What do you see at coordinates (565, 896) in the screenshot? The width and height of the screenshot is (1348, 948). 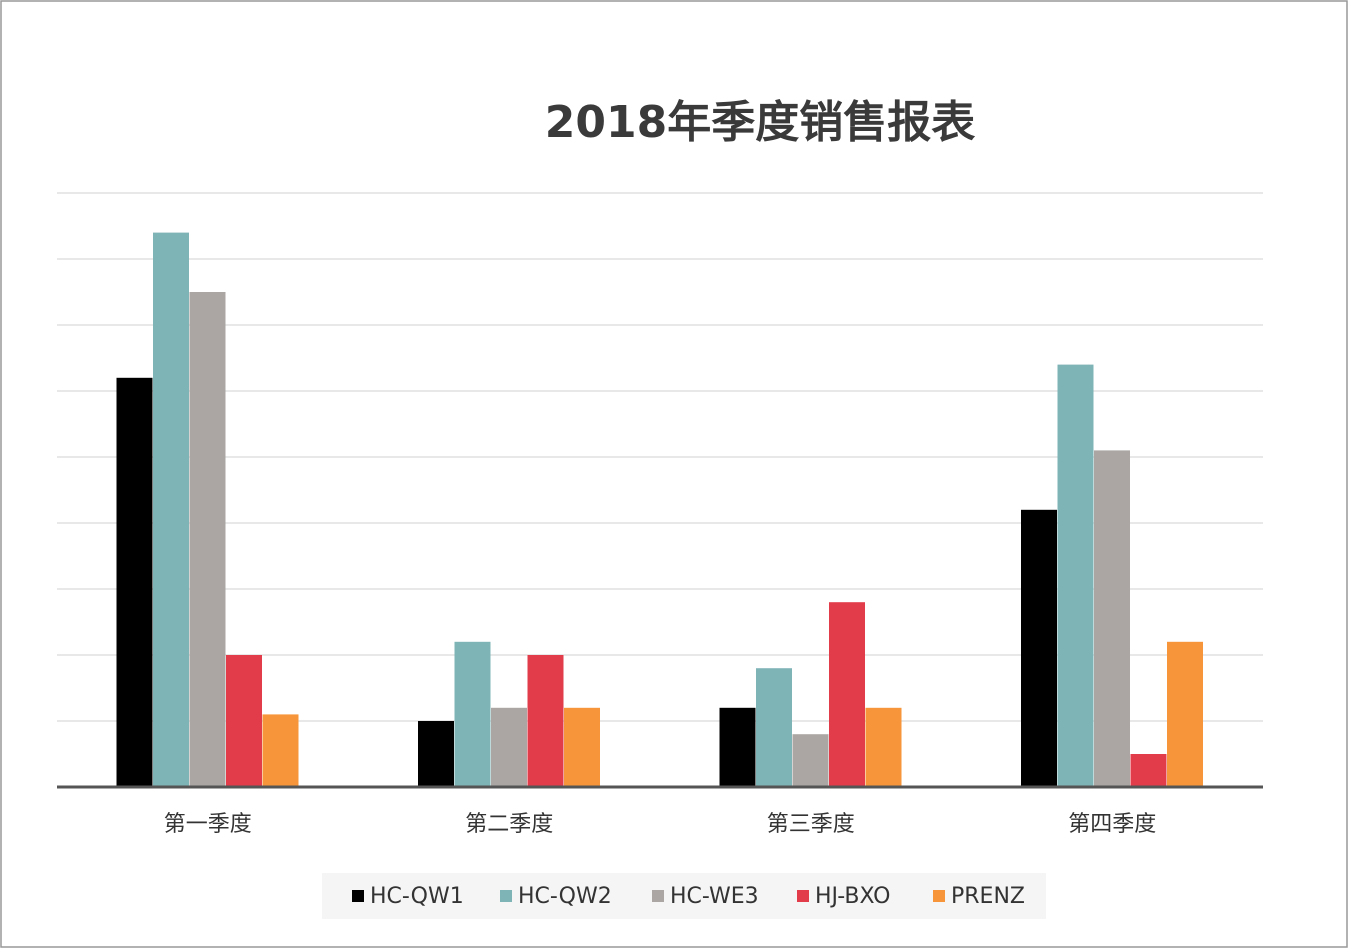 I see `legend-label: HC-QW2` at bounding box center [565, 896].